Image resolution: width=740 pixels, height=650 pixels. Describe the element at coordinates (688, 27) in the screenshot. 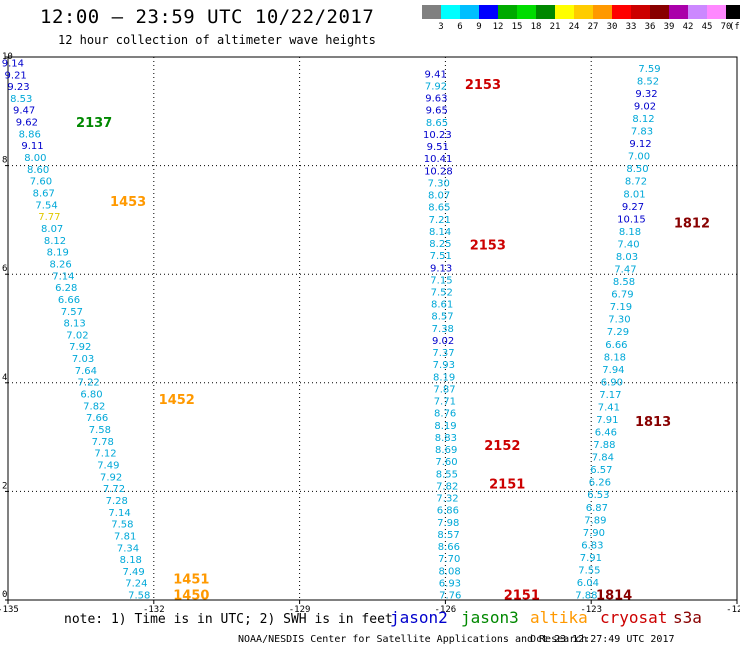

I see `color-scale-label: 42` at that location.